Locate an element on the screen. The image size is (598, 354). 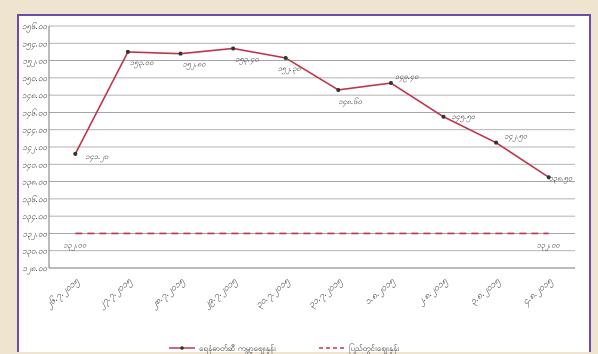
y-tick-label: ၁၄၂.၀၀ is located at coordinates (35, 148).